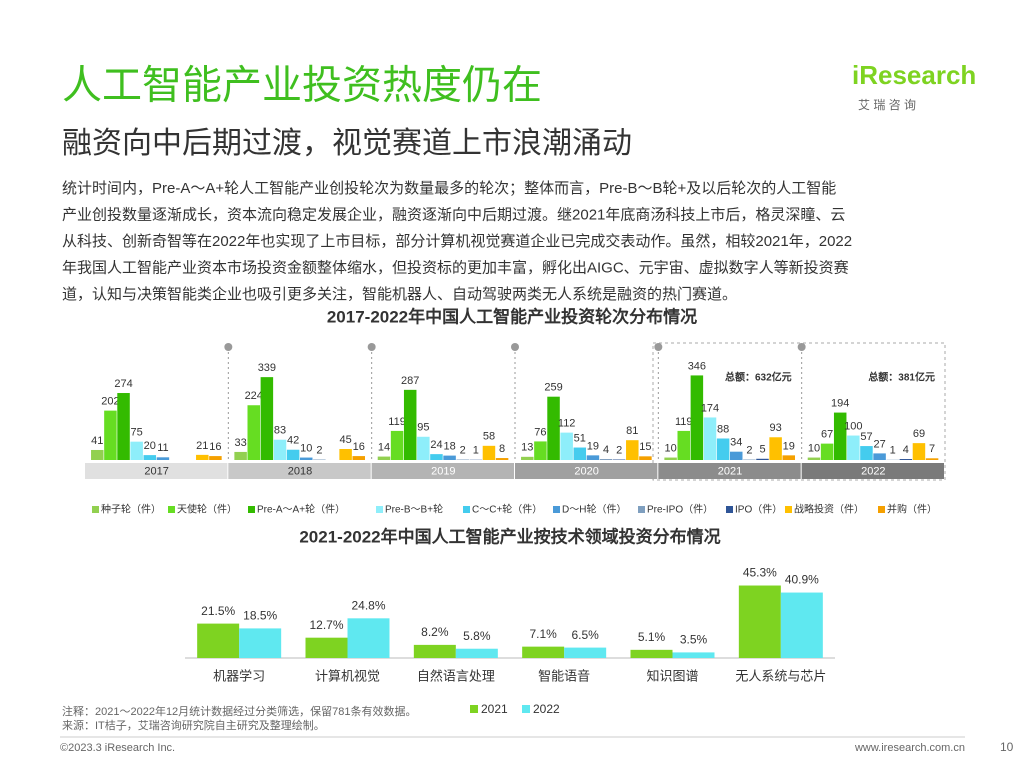 Image resolution: width=1024 pixels, height=768 pixels. What do you see at coordinates (293, 441) in the screenshot?
I see `data-label: 42` at bounding box center [293, 441].